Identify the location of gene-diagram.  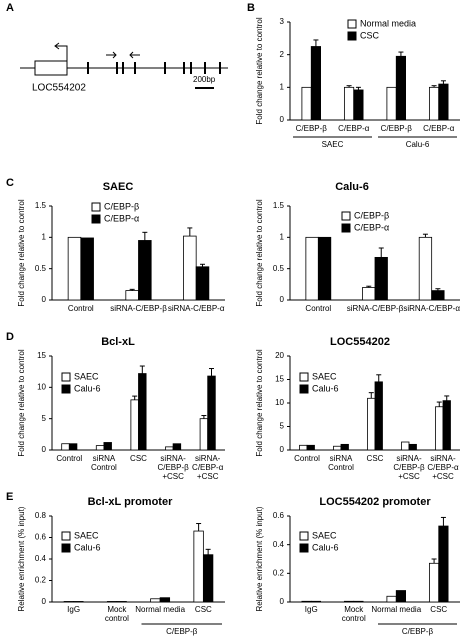
(124, 65).